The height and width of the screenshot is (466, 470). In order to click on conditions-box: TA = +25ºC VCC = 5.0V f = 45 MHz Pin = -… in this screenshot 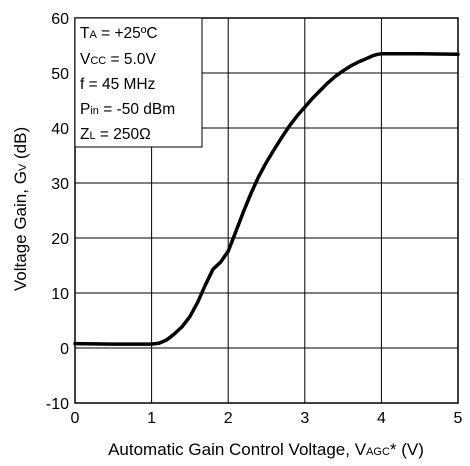, I will do `click(138, 82)`.